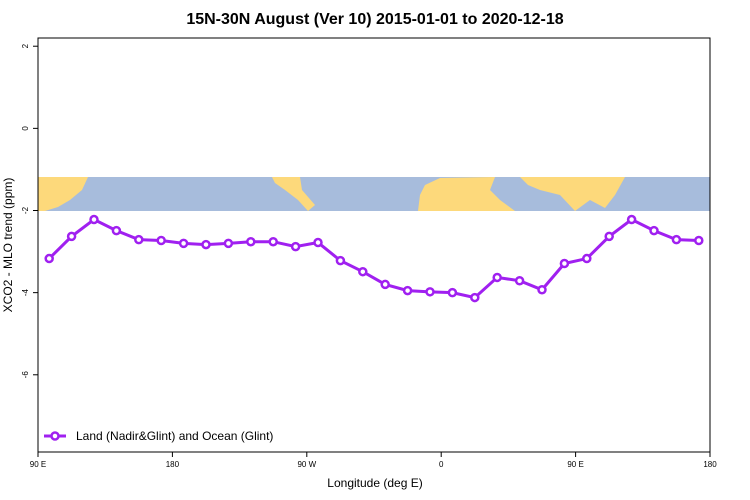 This screenshot has height=500, width=750. Describe the element at coordinates (55, 436) in the screenshot. I see `legend-marker` at that location.